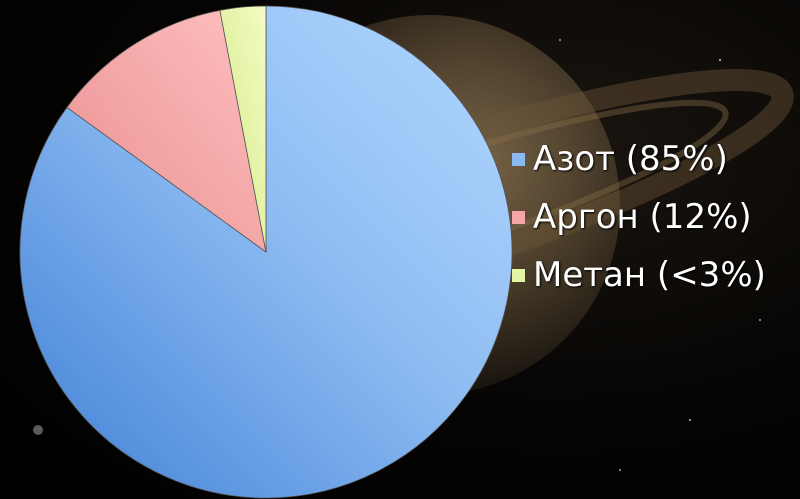  What do you see at coordinates (630, 159) in the screenshot?
I see `legend-label: Азот (85%)` at bounding box center [630, 159].